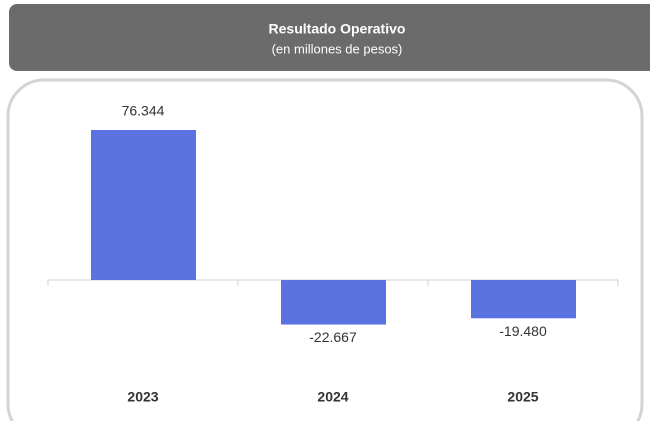 The height and width of the screenshot is (421, 650). I want to click on x-tick-label: 2025, so click(522, 397).